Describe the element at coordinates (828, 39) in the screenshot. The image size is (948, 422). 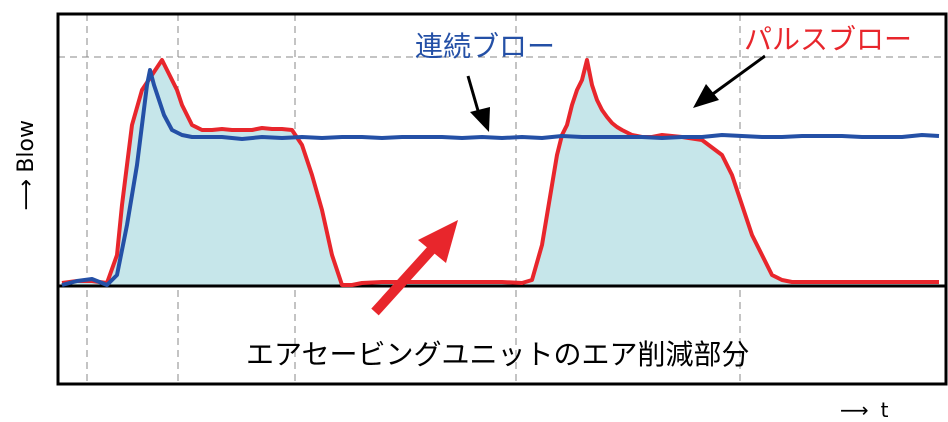
I see `pulse-blow-label: パルスブロー` at that location.